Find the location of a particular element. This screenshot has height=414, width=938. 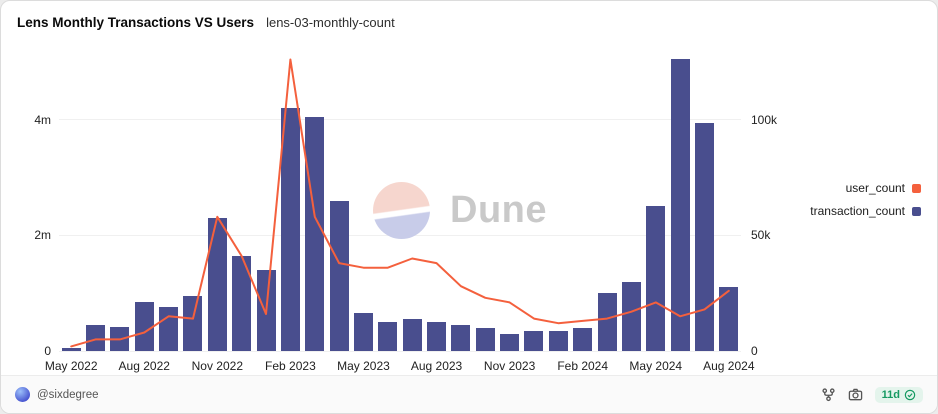

chart-subtitle: lens-03-monthly-count is located at coordinates (330, 22).